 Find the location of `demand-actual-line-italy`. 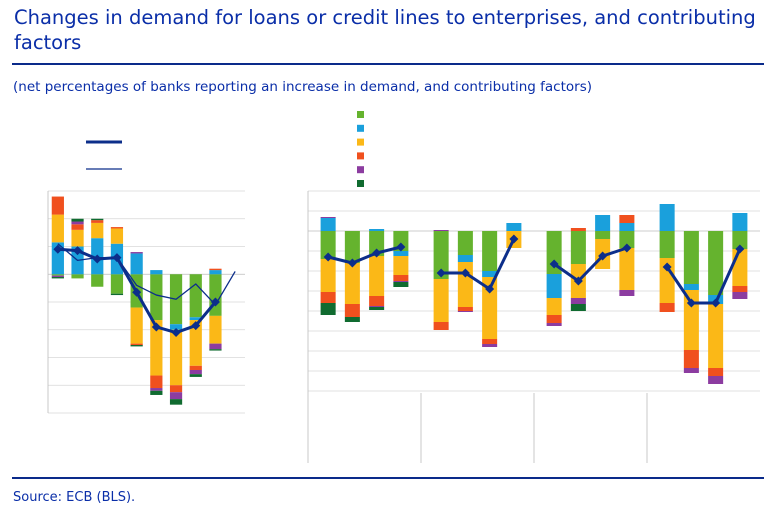

demand-actual-line-italy is located at coordinates (703, 276).